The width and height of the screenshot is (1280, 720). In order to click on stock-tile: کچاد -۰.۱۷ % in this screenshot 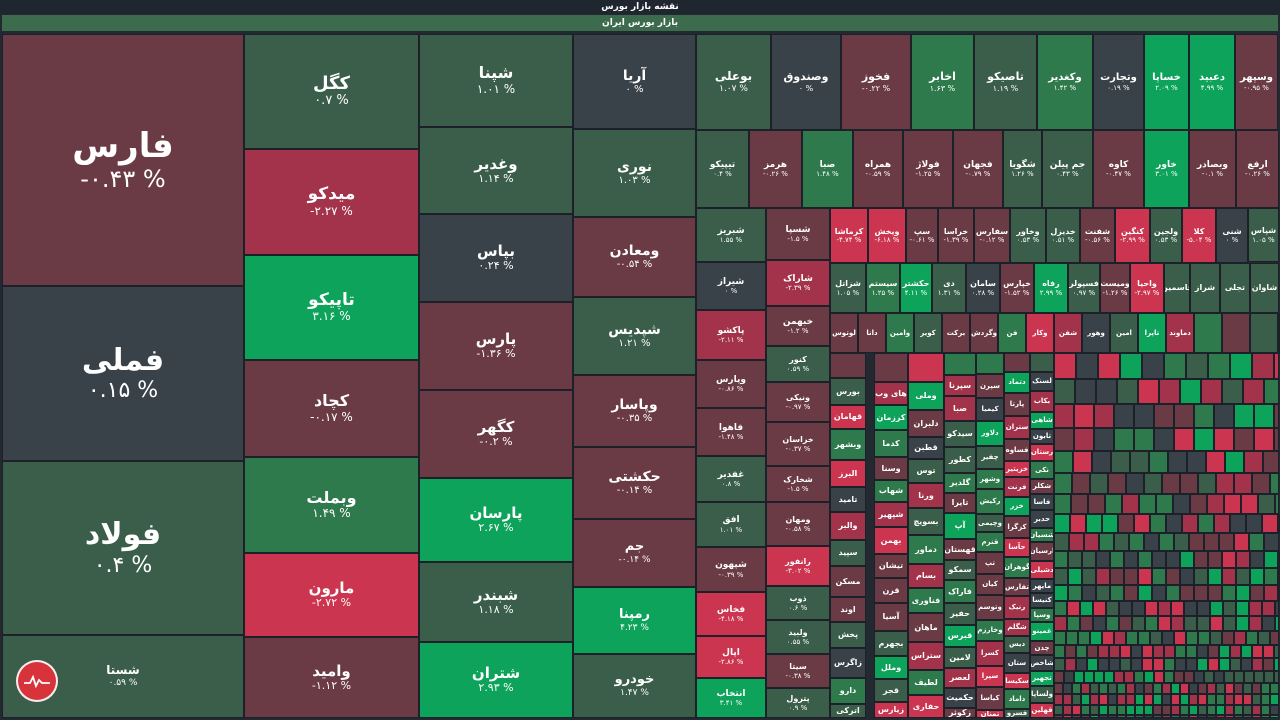, I will do `click(331, 408)`.